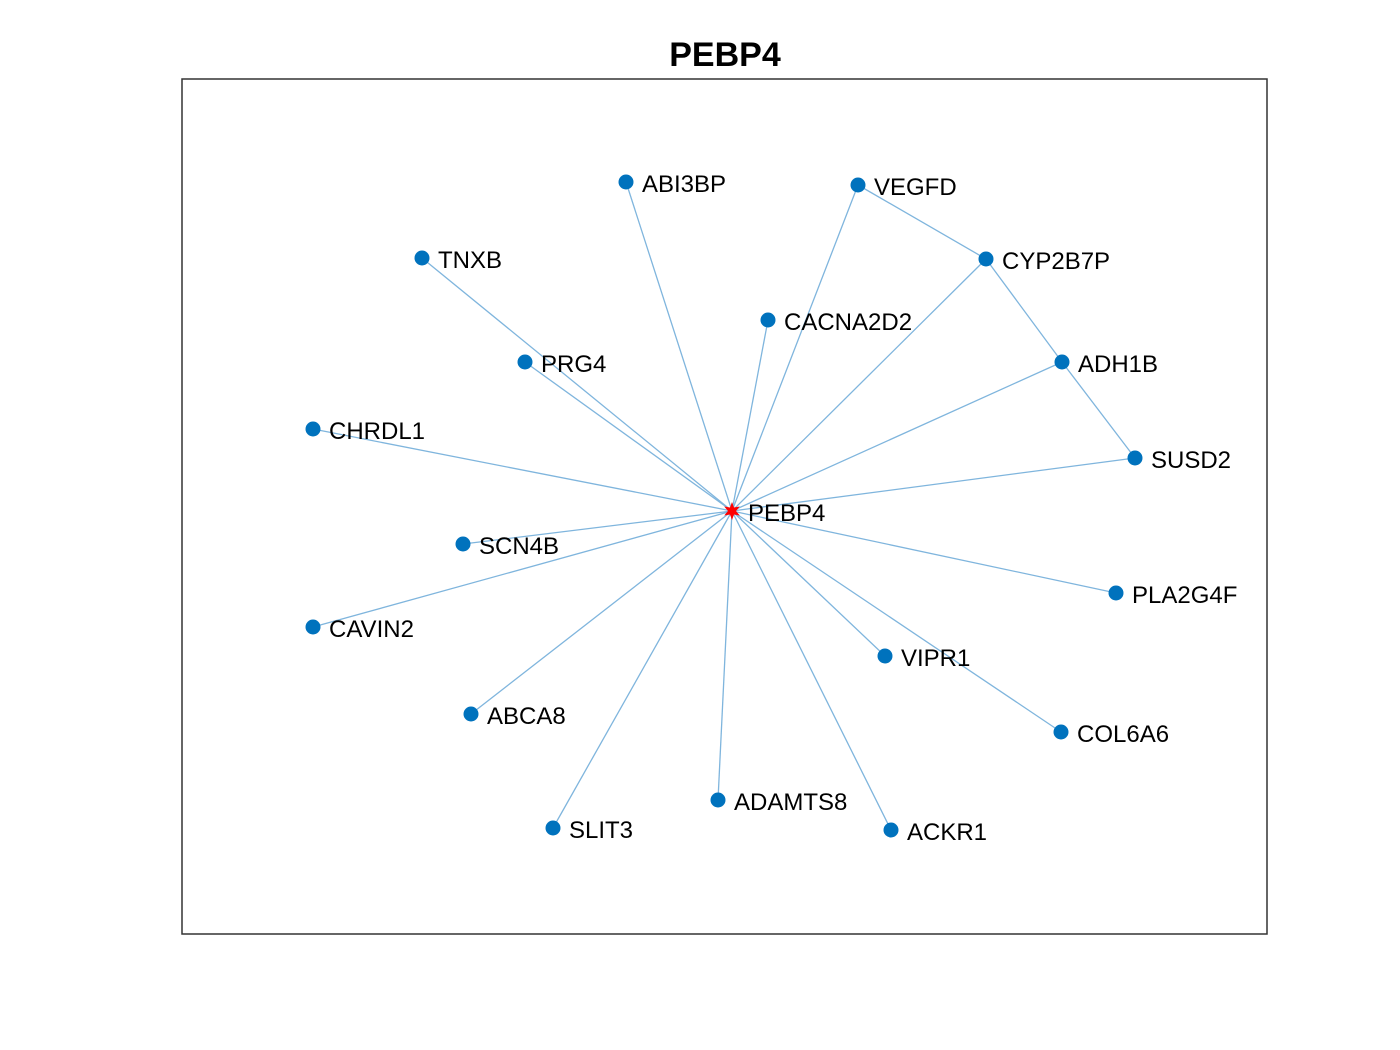 This screenshot has height=1050, width=1400. Describe the element at coordinates (897, 436) in the screenshot. I see `edge-pebp4-adh1b` at that location.